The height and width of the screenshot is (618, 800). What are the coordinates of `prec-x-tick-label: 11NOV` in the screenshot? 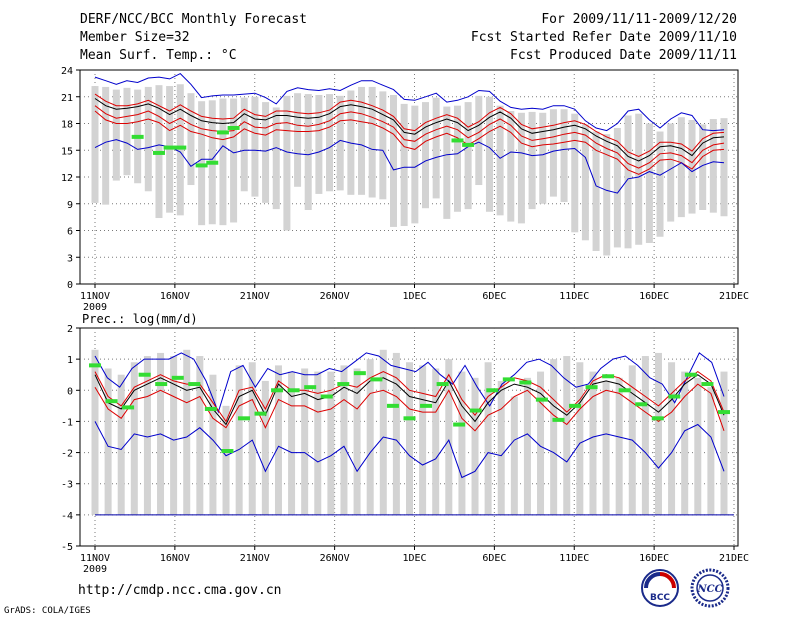 It's located at (95, 558).